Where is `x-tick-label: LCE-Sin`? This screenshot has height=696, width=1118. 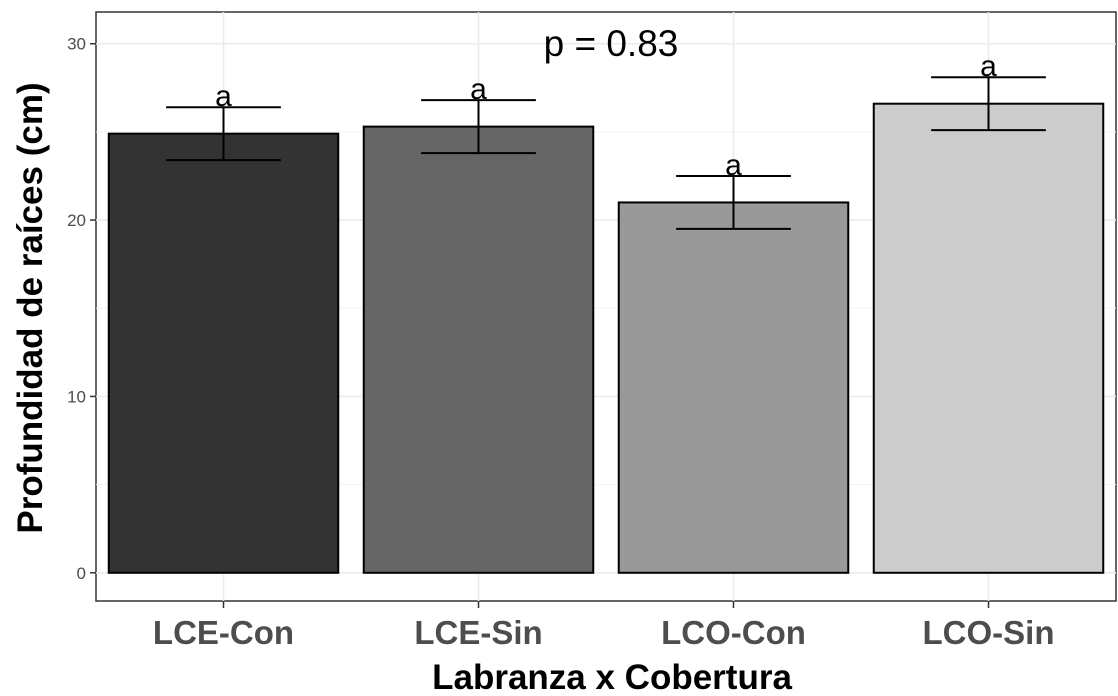 x-tick-label: LCE-Sin is located at coordinates (478, 632).